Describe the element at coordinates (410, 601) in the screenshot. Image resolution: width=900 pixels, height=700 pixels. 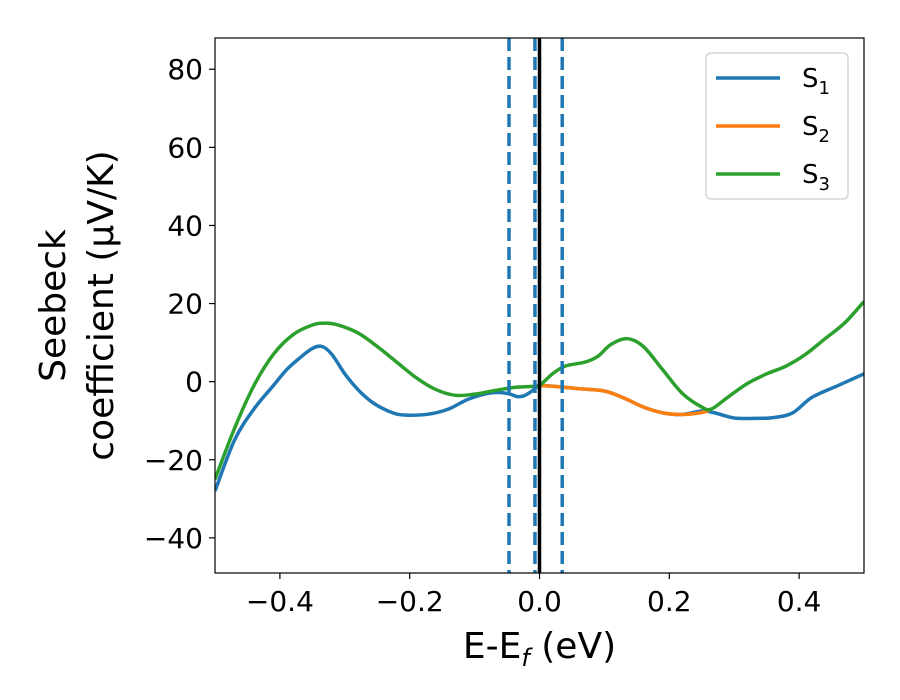
I see `x-tick-label: −0.2` at that location.